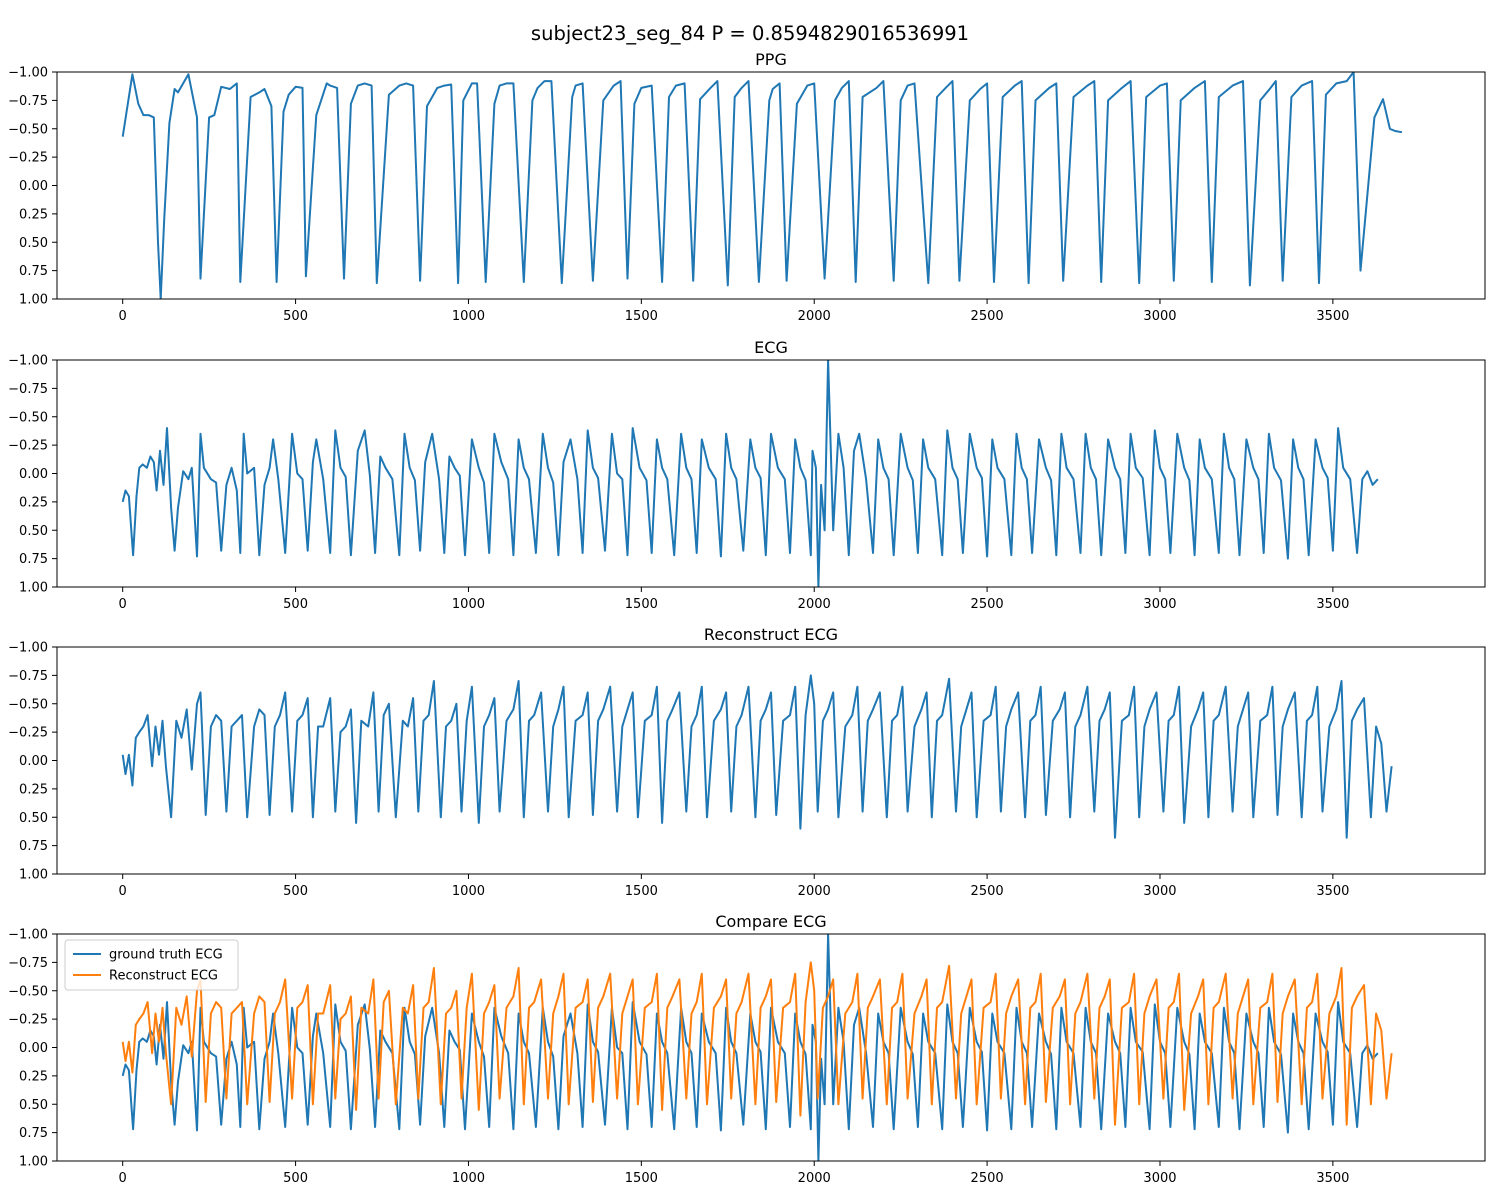  I want to click on figure-suptitle: subject23_seg_84 P = 0.8594829016536991, so click(750, 33).